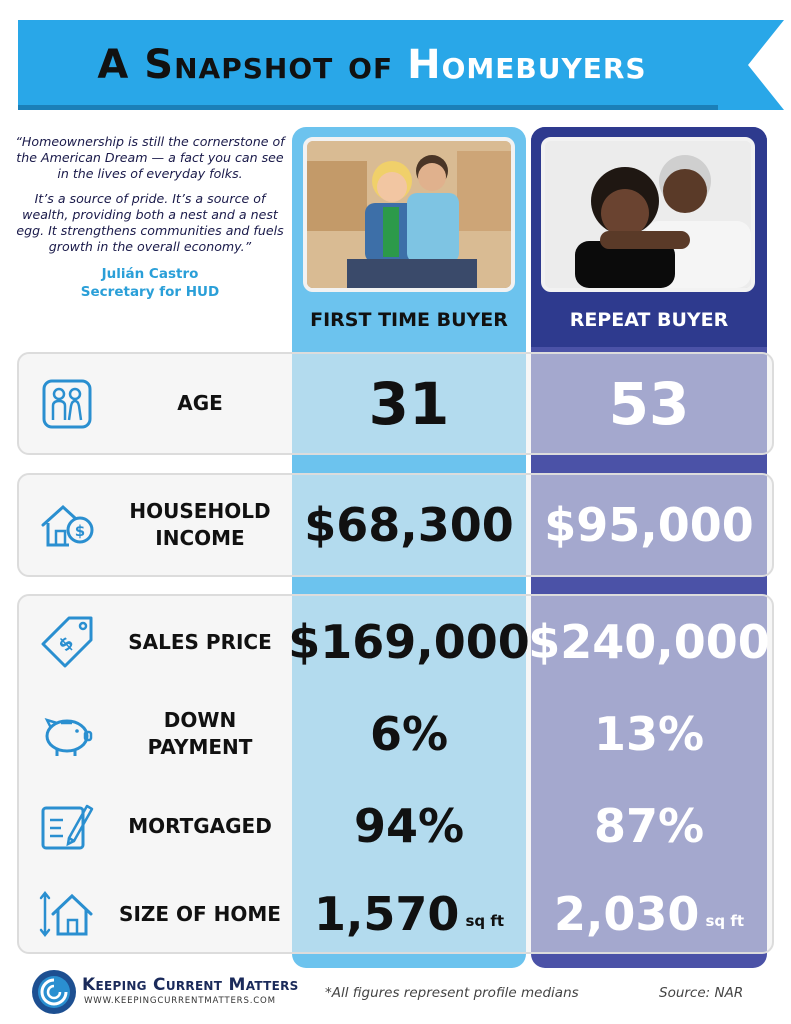 This screenshot has width=791, height=1024. What do you see at coordinates (409, 734) in the screenshot?
I see `first-value-down-payment: 6%` at bounding box center [409, 734].